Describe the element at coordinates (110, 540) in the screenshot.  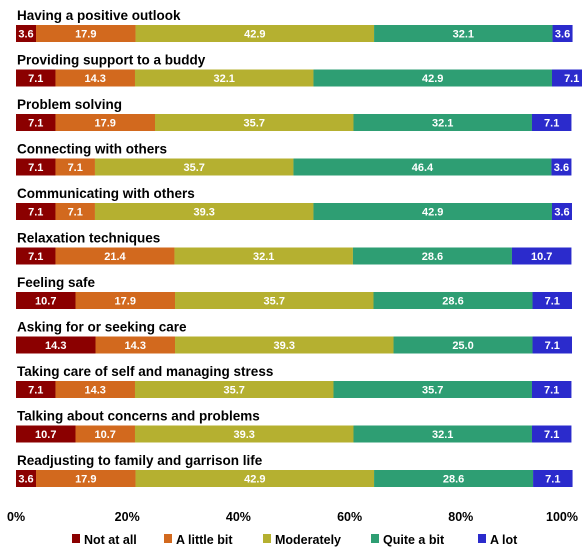
I see `legend-label: Not at all` at that location.